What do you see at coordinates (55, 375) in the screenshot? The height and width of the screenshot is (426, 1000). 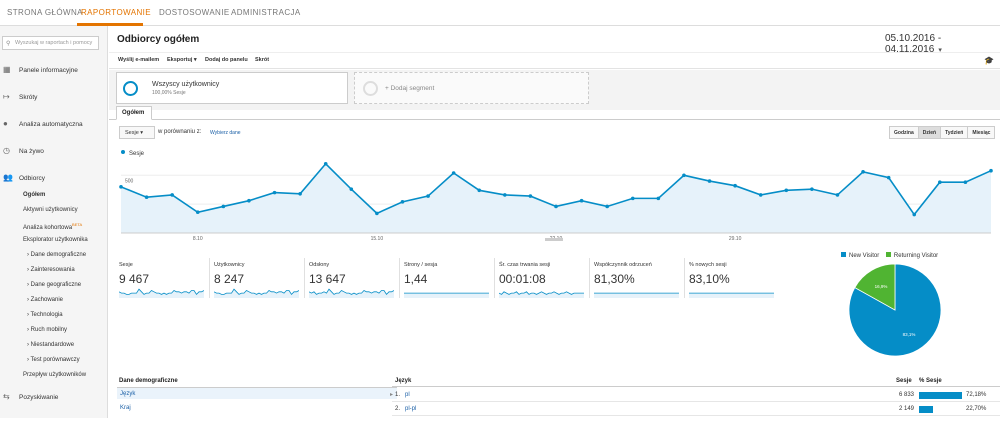 I see `sidebar-subitem-users-flow: Przepływ użytkowników` at bounding box center [55, 375].